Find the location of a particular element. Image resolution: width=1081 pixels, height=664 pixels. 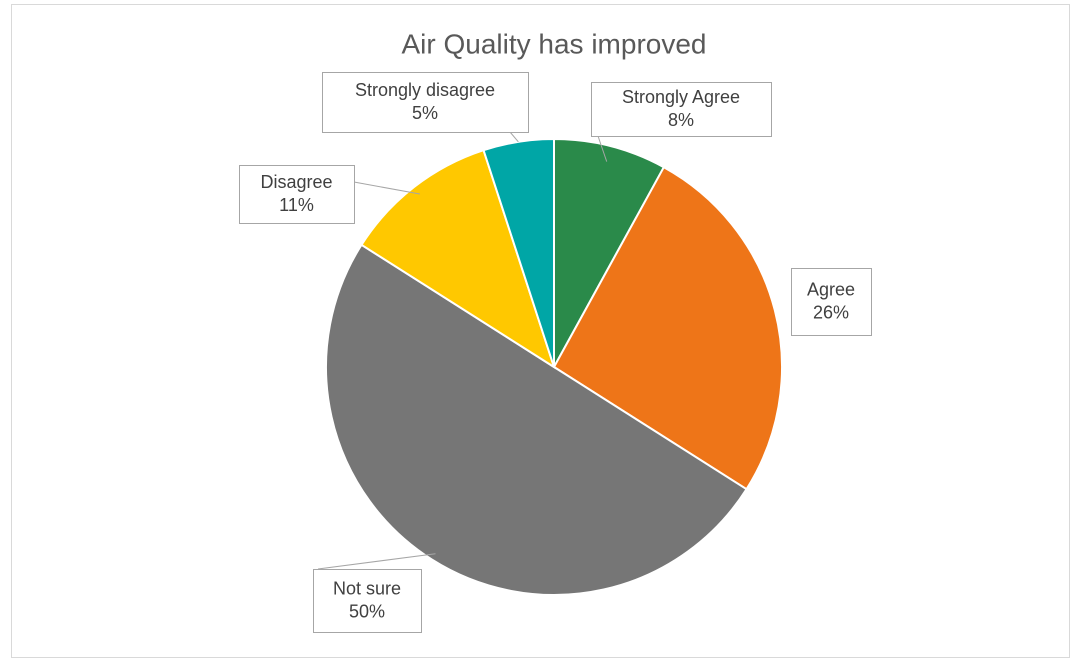

data-label-category: Agree is located at coordinates (831, 289).